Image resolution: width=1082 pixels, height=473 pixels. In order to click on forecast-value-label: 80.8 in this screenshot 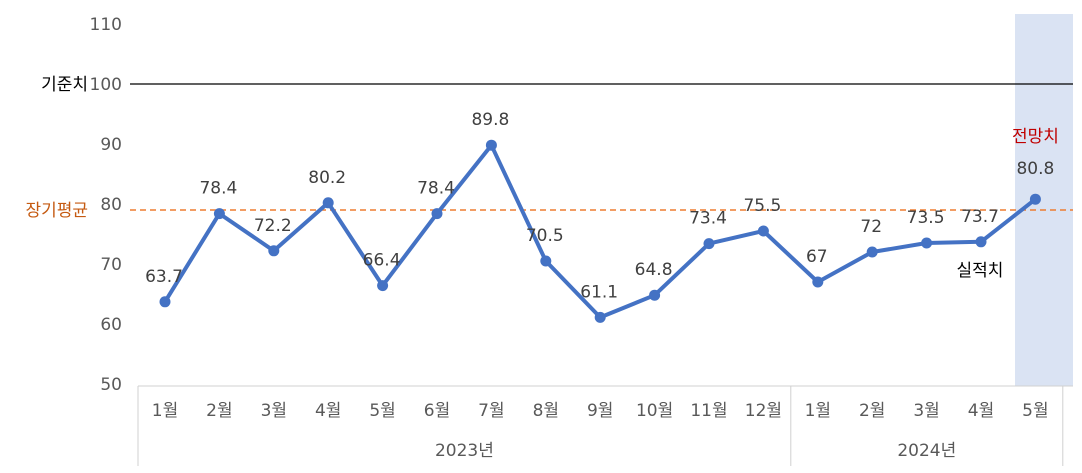, I will do `click(1035, 169)`.